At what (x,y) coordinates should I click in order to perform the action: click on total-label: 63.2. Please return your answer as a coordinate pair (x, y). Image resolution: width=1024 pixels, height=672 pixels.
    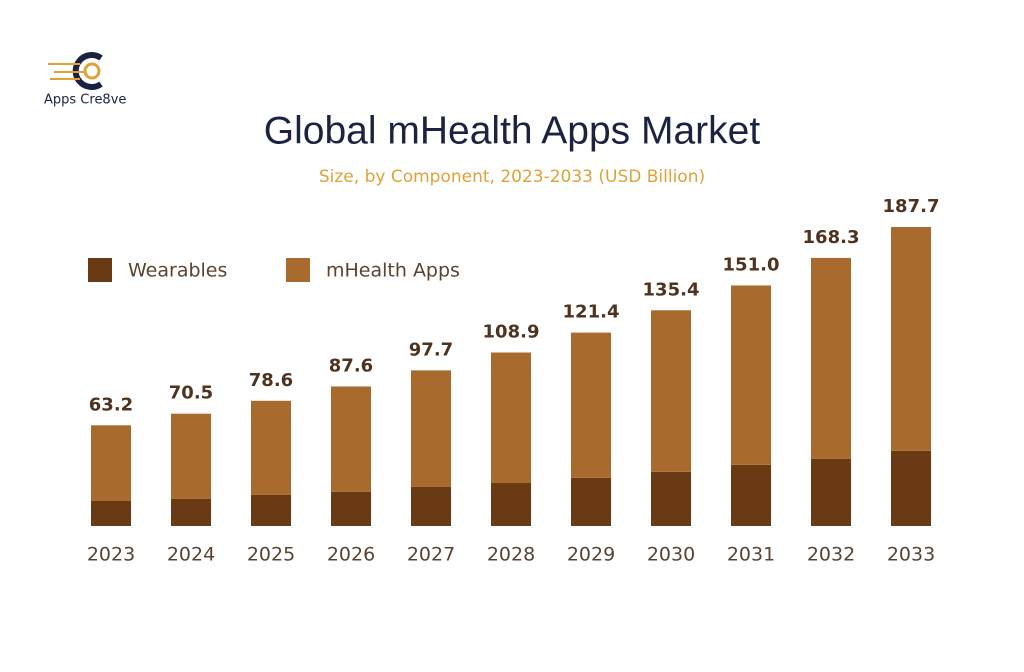
    Looking at the image, I should click on (111, 404).